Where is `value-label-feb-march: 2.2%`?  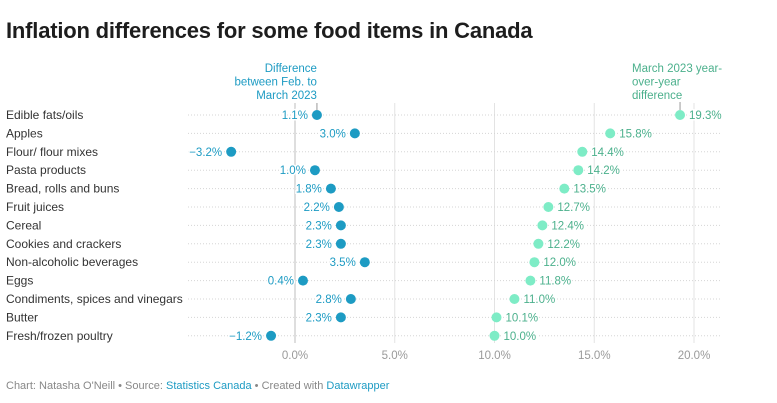
value-label-feb-march: 2.2% is located at coordinates (317, 208).